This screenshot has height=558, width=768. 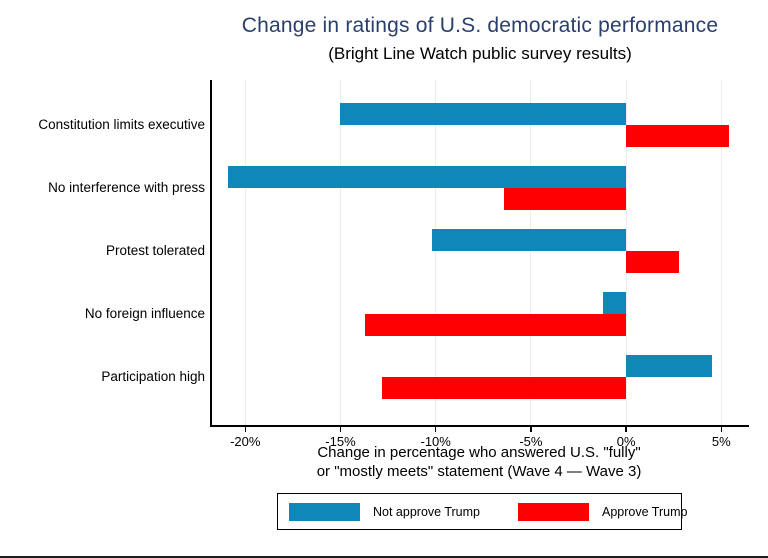 What do you see at coordinates (626, 429) in the screenshot?
I see `x-tick-0%` at bounding box center [626, 429].